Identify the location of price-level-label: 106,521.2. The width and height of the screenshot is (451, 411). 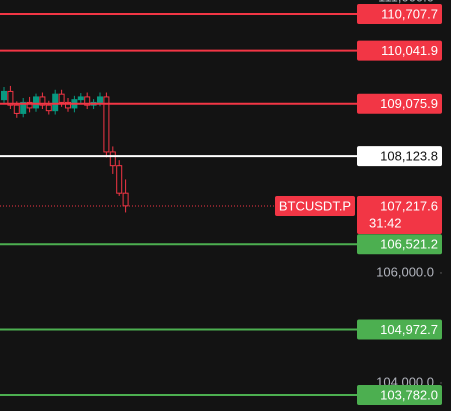
(409, 244).